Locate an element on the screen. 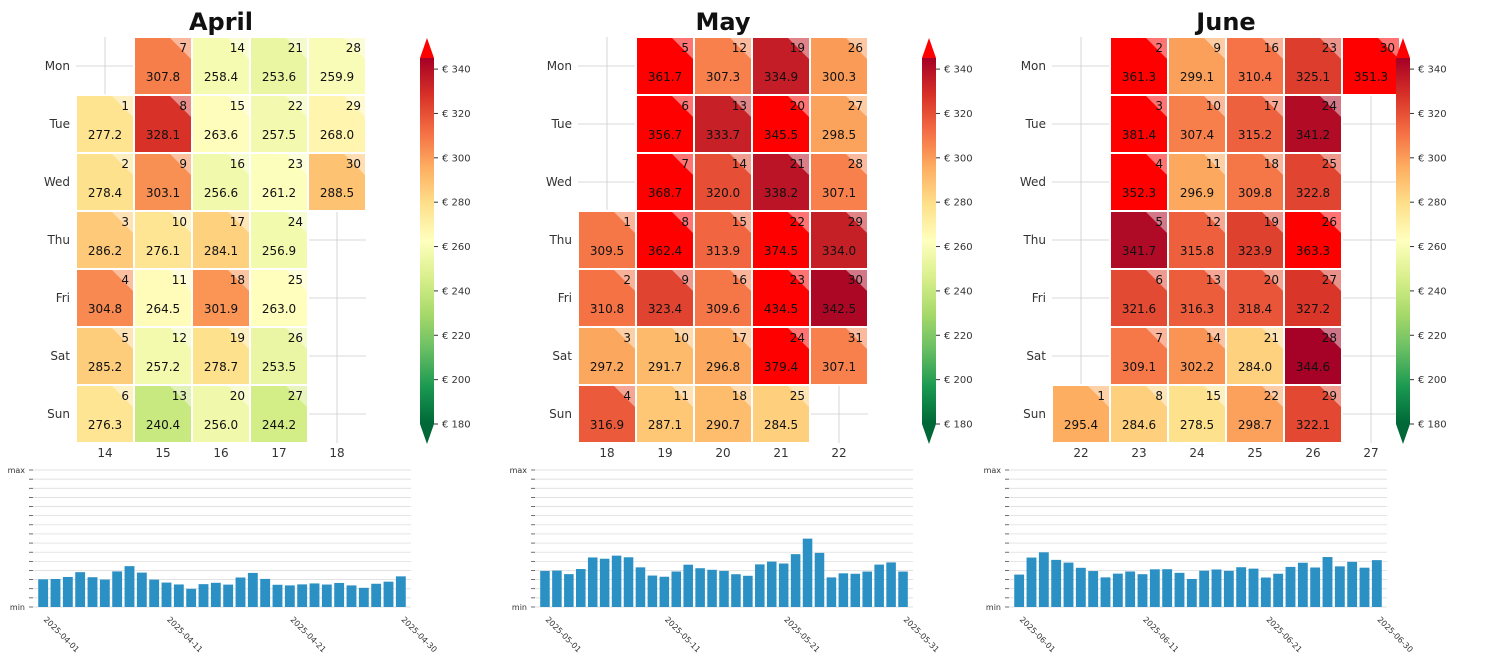 This screenshot has width=1493, height=657. day-cell: 27 244.2 is located at coordinates (279, 414).